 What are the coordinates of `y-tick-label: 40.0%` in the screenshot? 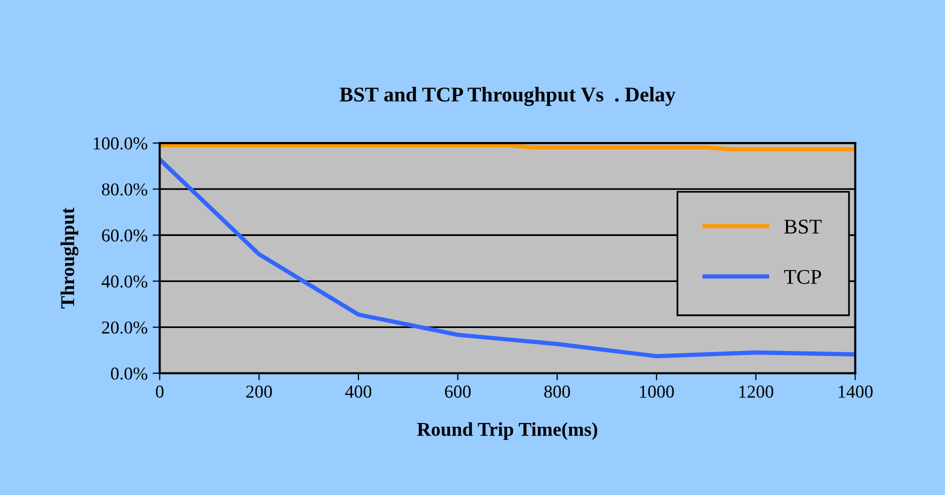 It's located at (125, 281).